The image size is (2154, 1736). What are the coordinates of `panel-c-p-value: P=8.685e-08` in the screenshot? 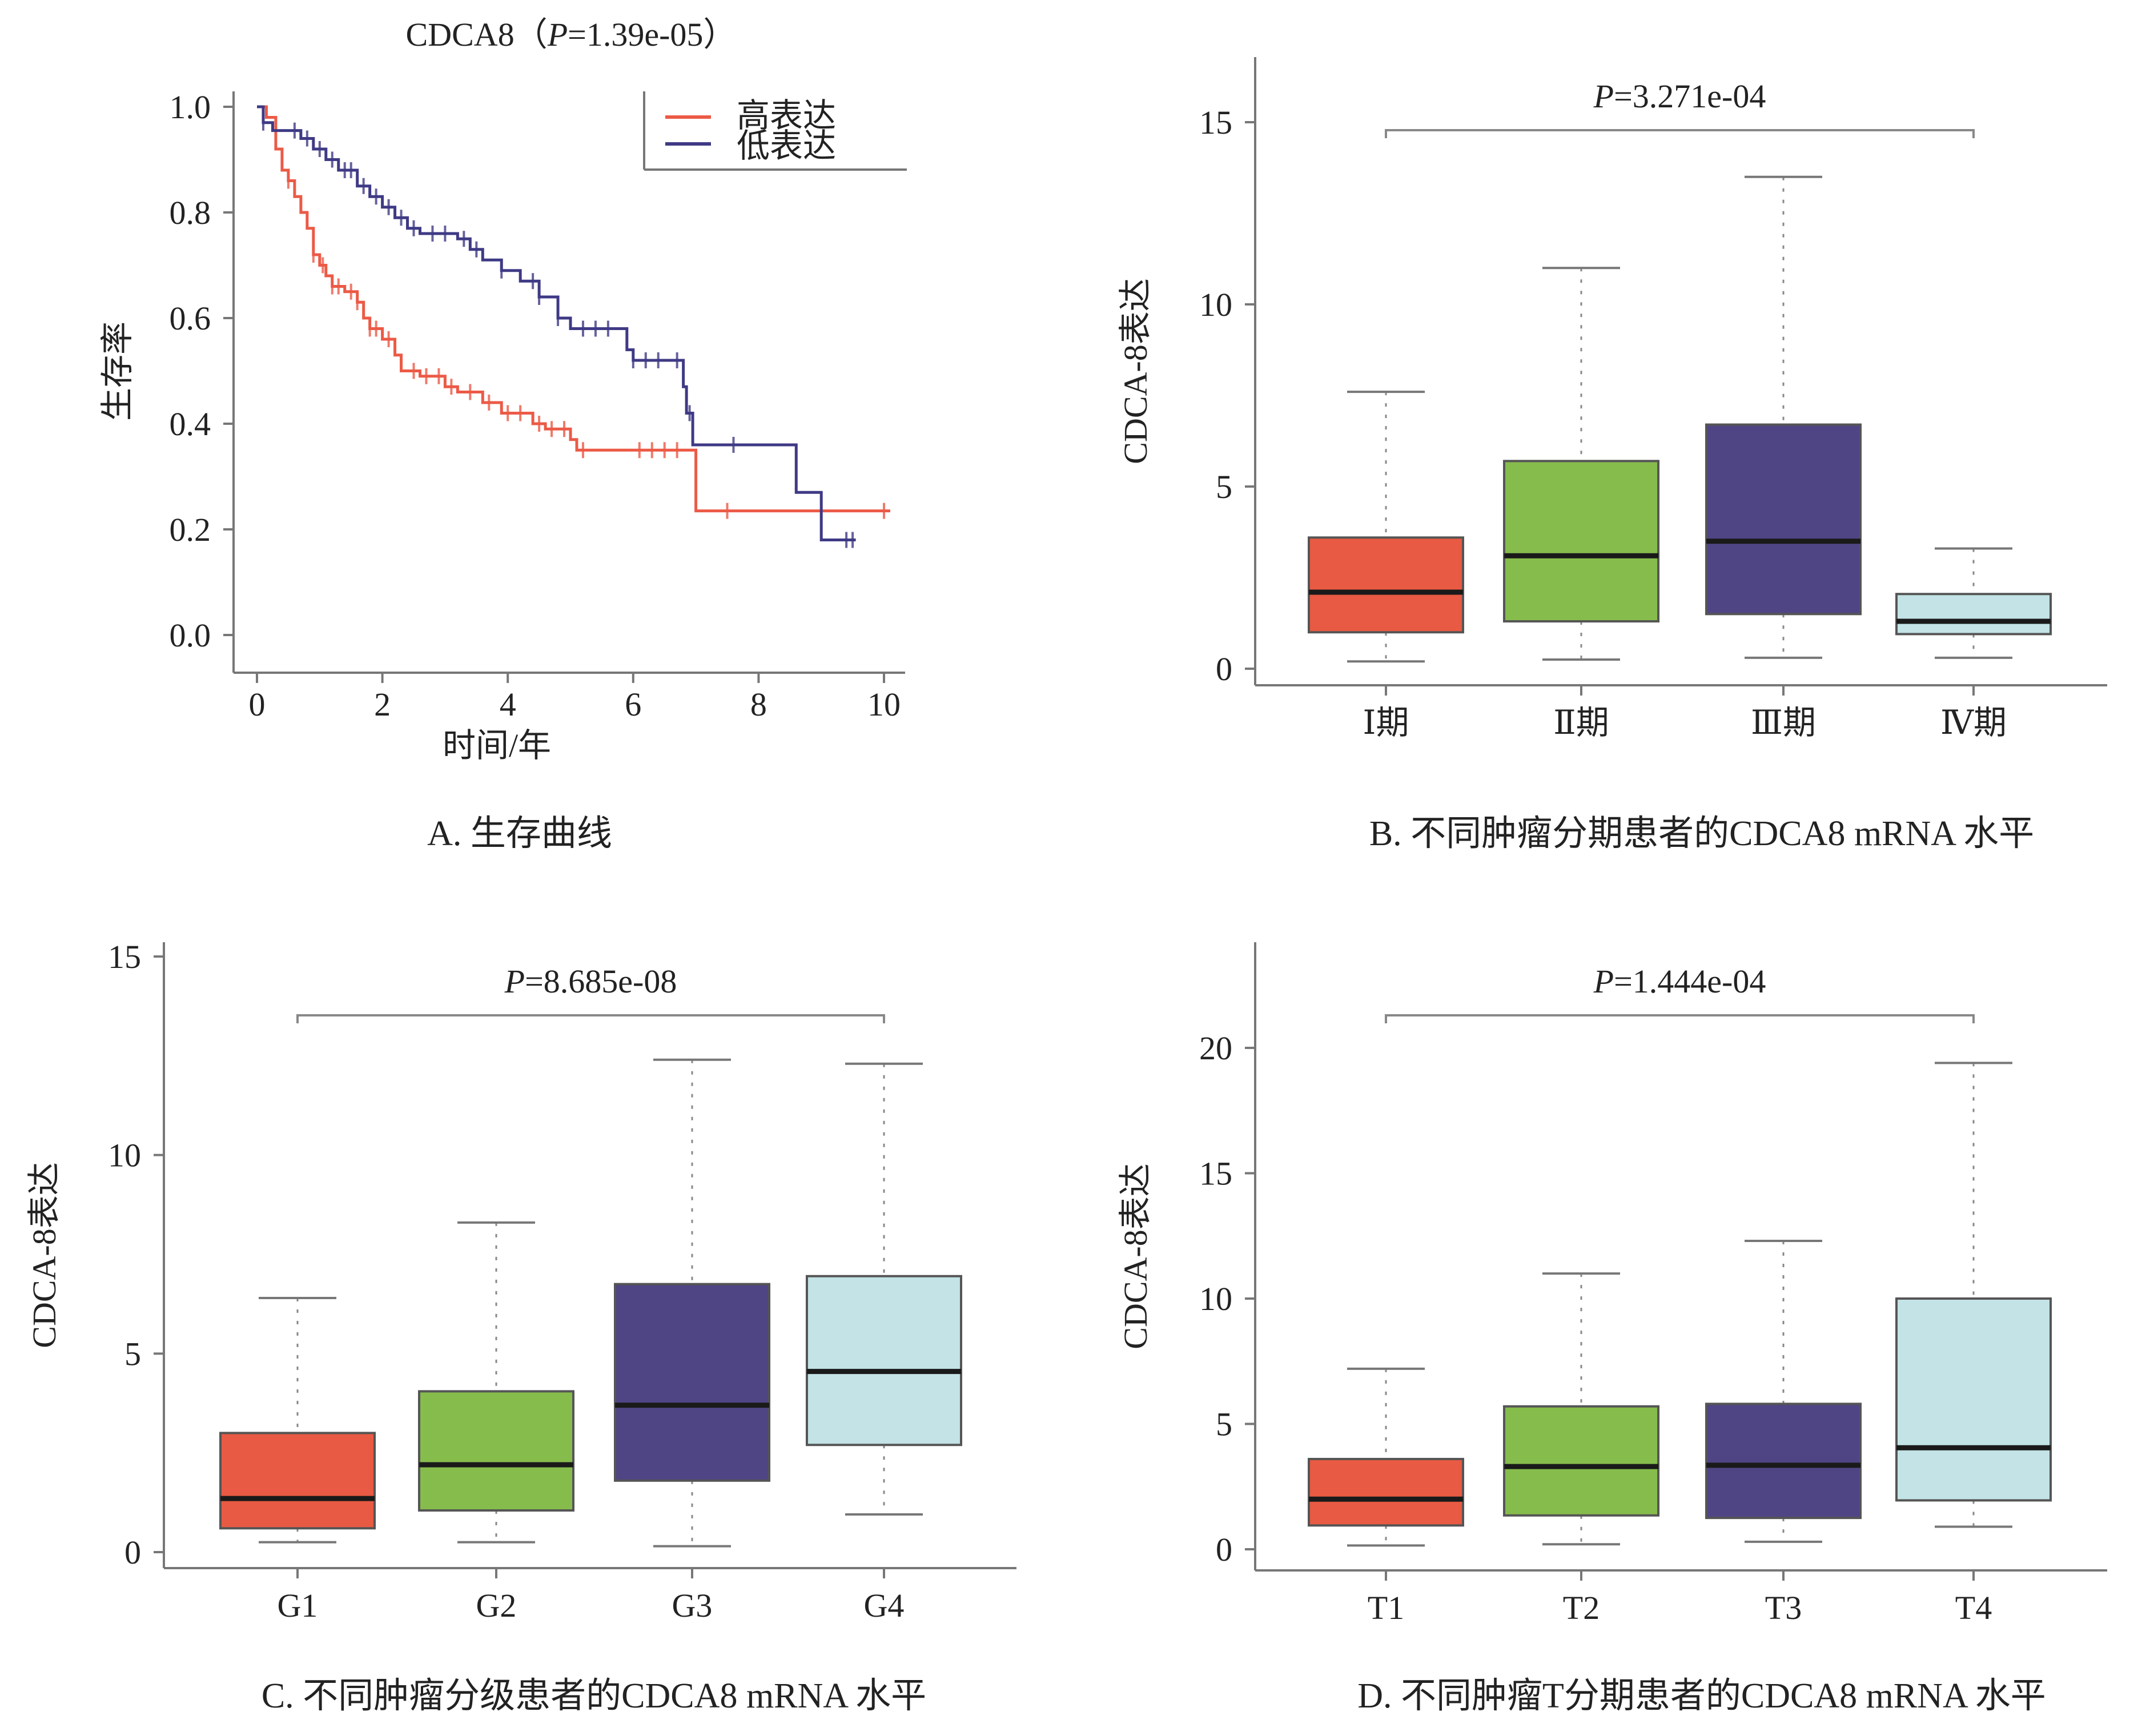 It's located at (590, 981).